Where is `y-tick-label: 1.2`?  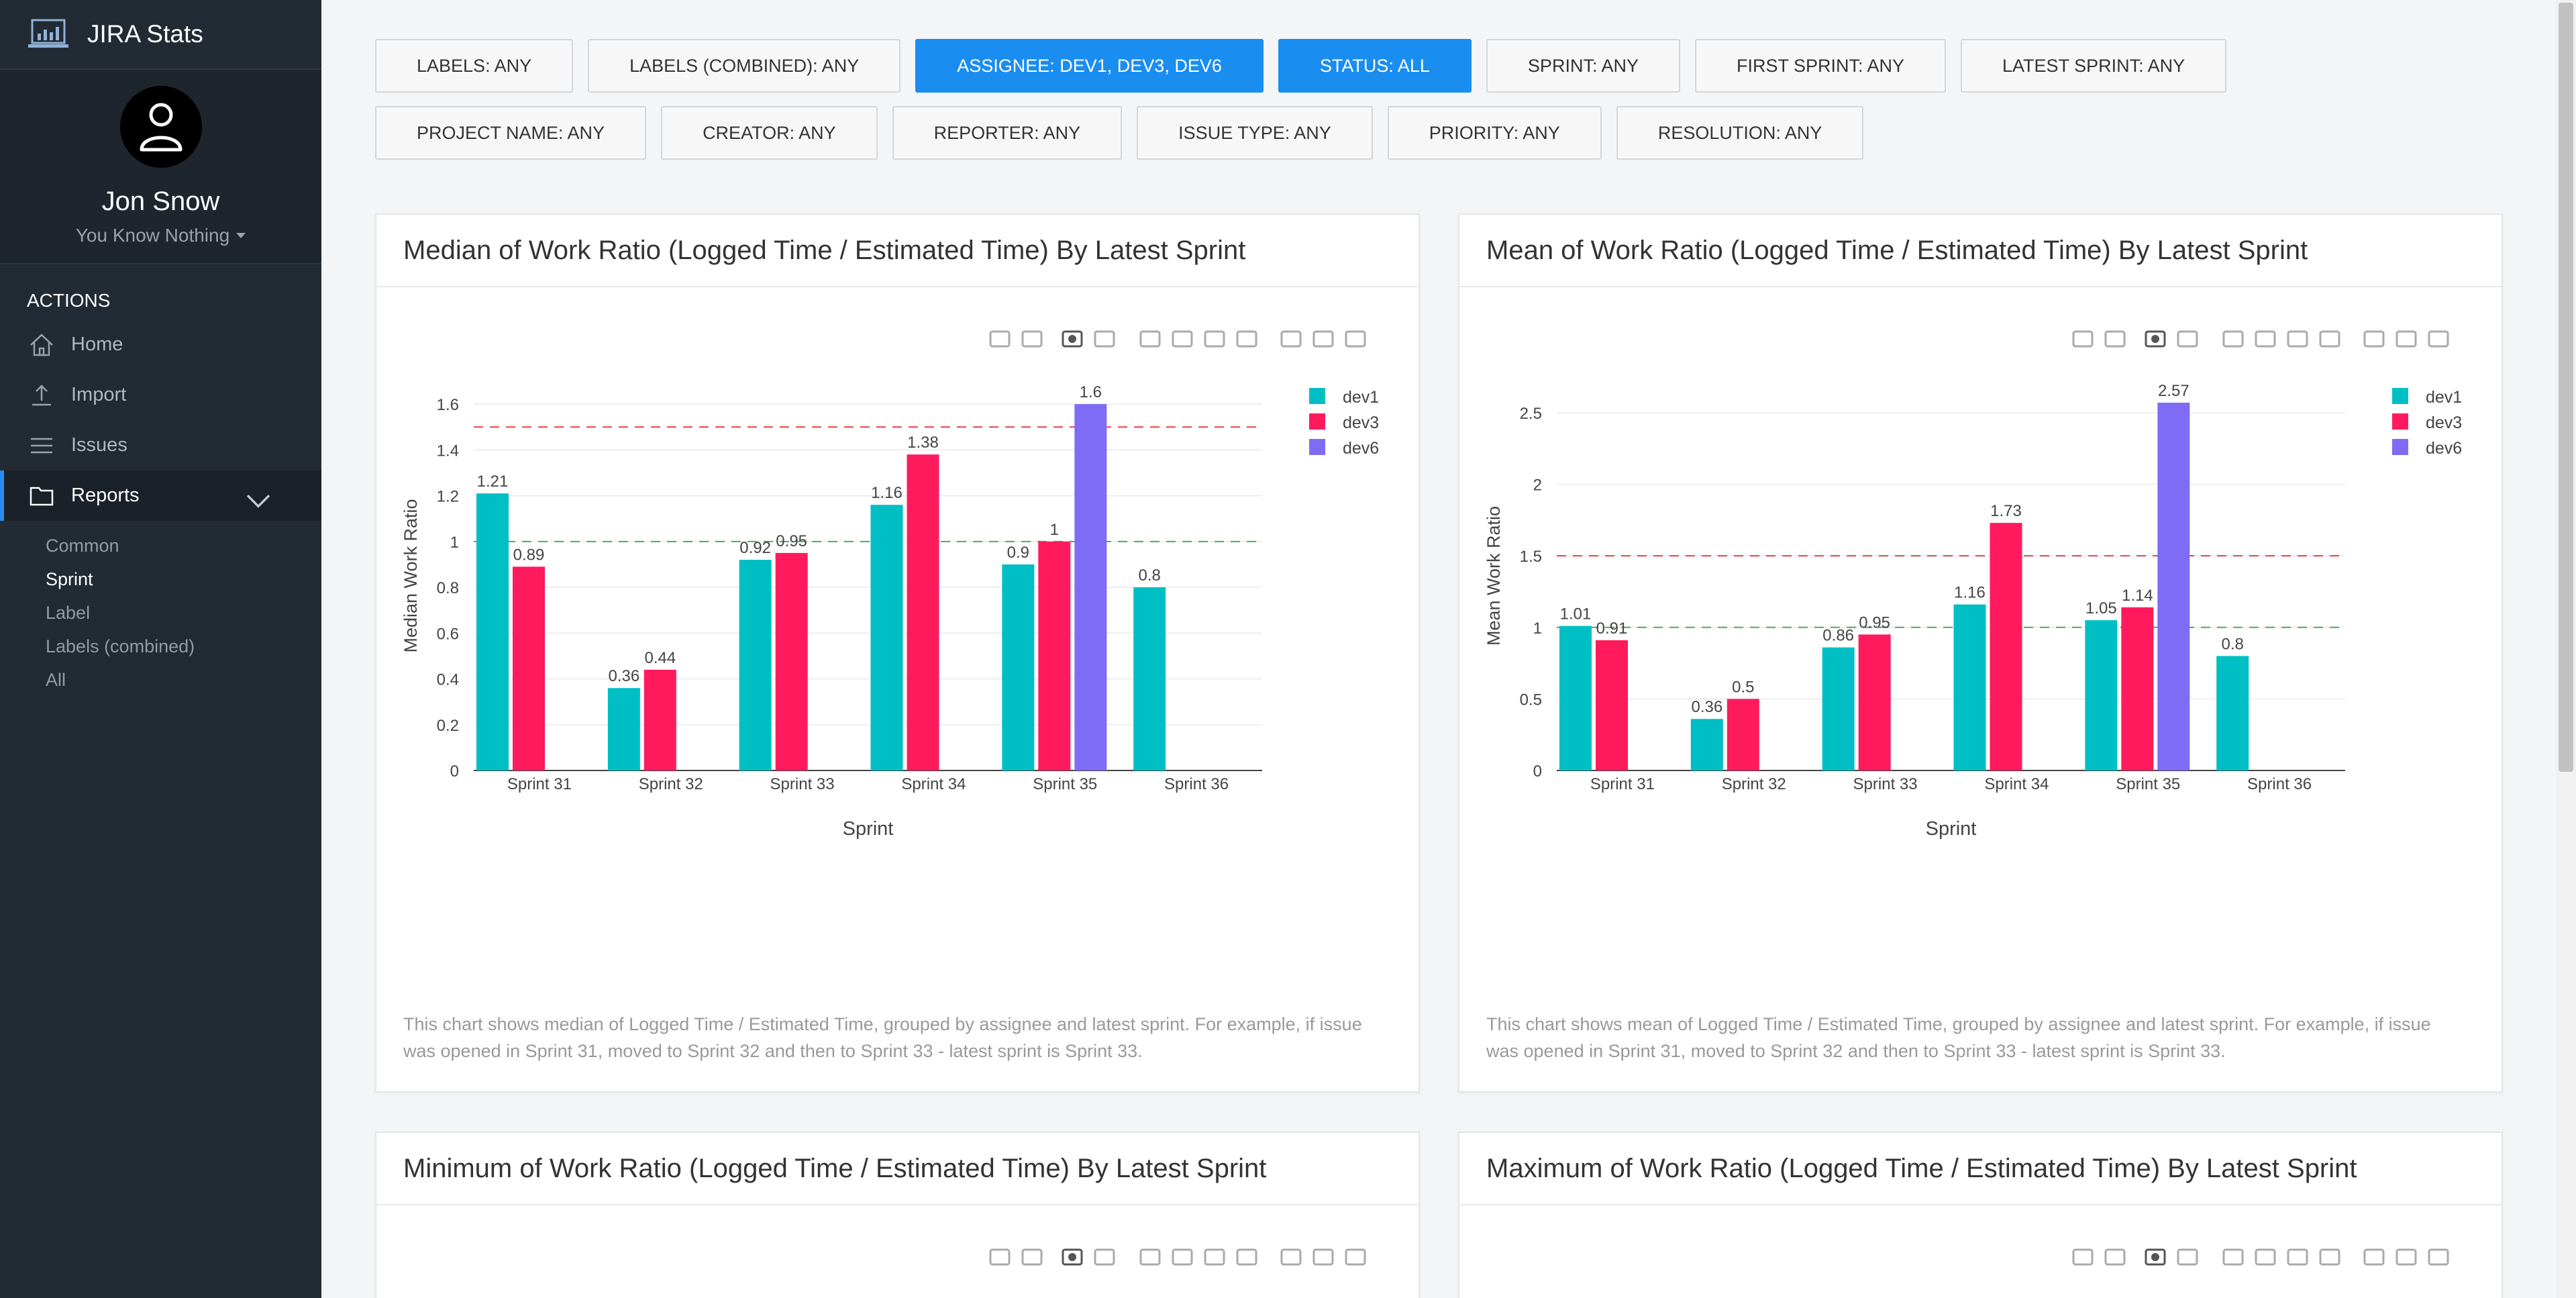 y-tick-label: 1.2 is located at coordinates (448, 497).